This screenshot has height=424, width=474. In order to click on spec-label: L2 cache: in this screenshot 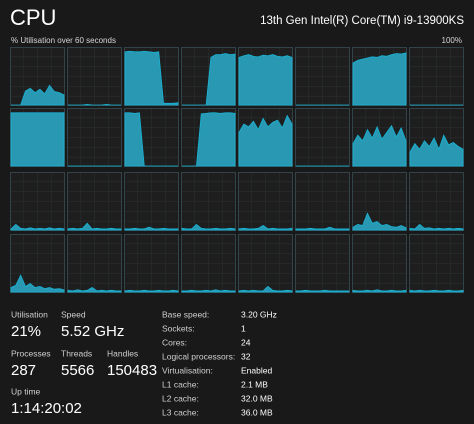, I will do `click(180, 398)`.